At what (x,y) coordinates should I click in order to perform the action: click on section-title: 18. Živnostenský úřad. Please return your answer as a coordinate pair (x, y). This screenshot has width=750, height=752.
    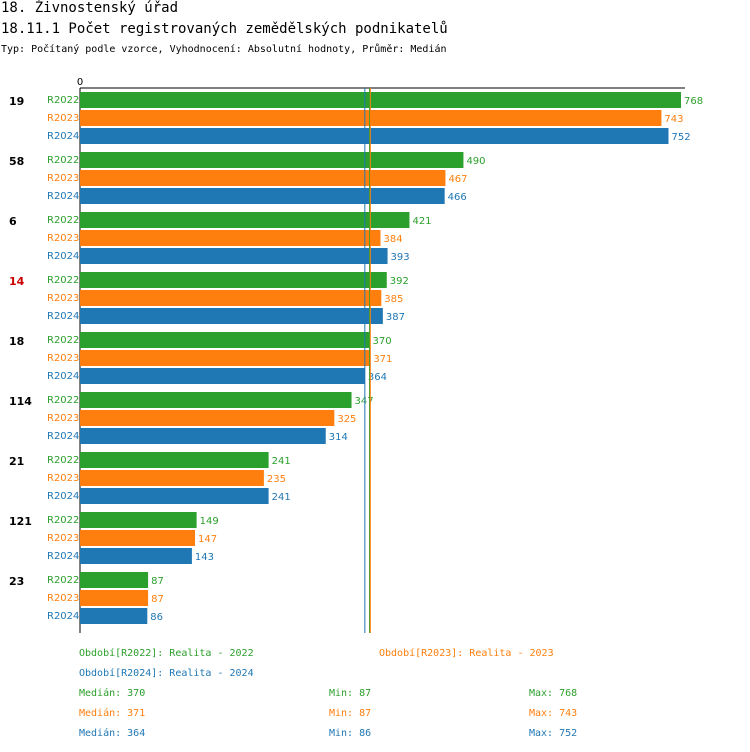
    Looking at the image, I should click on (90, 8).